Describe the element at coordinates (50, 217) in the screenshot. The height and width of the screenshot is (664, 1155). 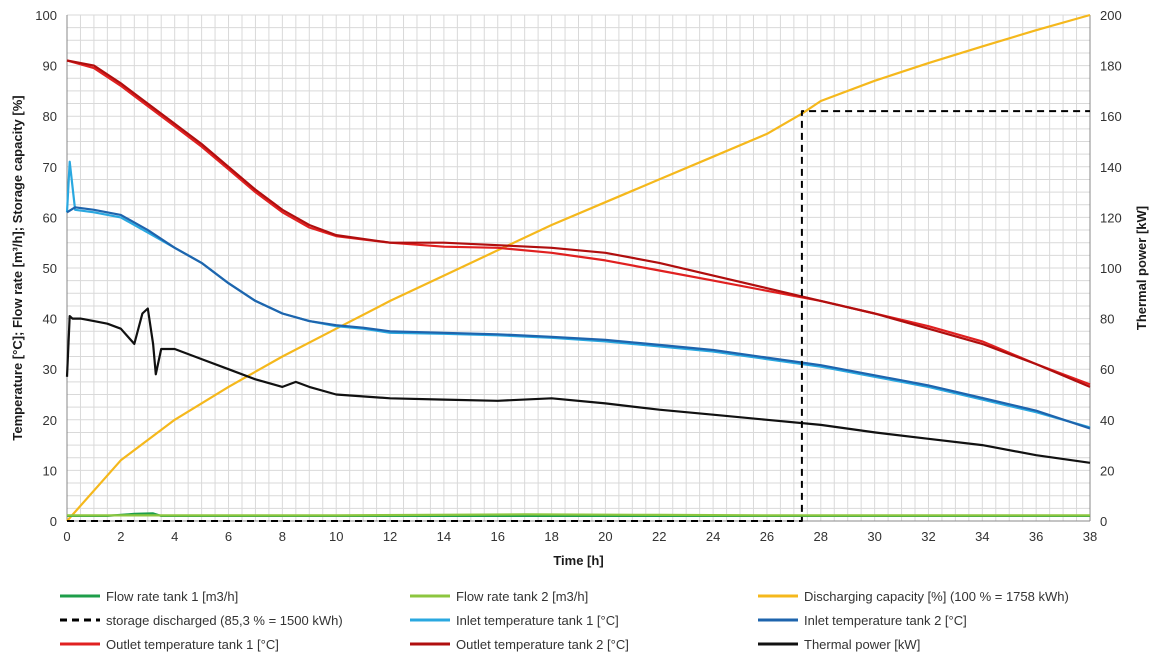
I see `y-tick-label: 60` at that location.